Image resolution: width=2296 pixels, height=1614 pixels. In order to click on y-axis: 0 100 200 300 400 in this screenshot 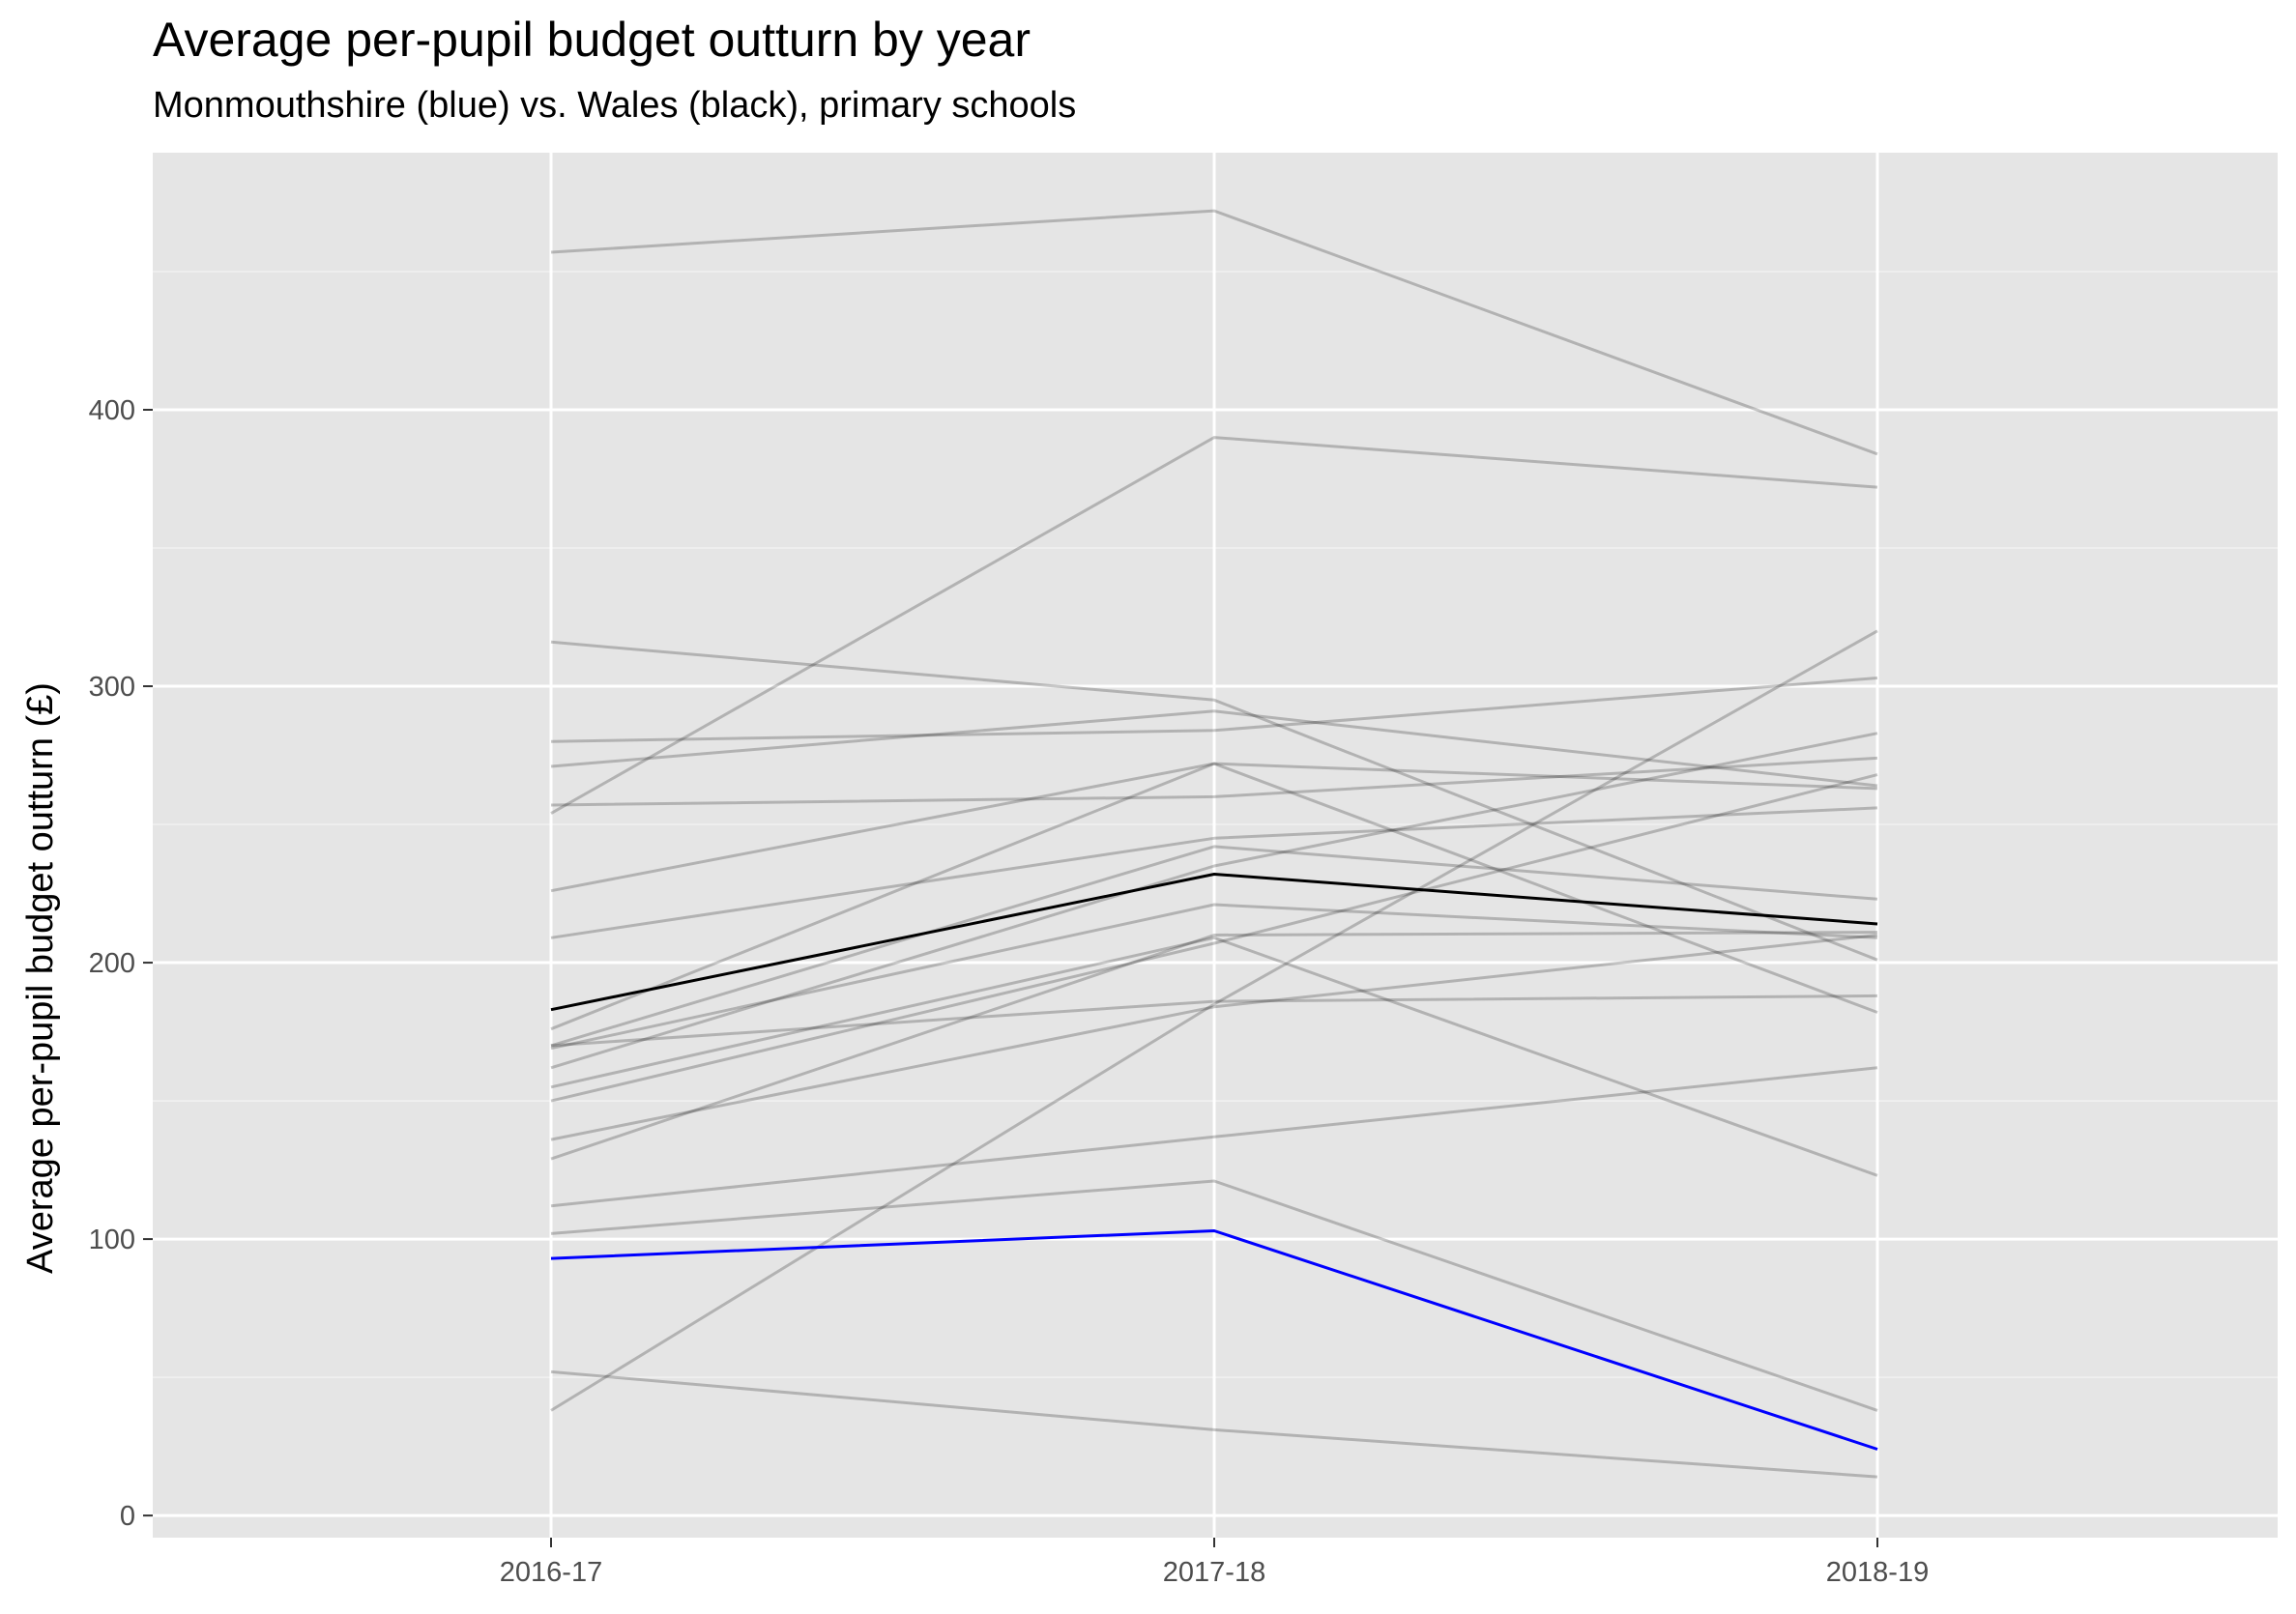, I will do `click(121, 964)`.